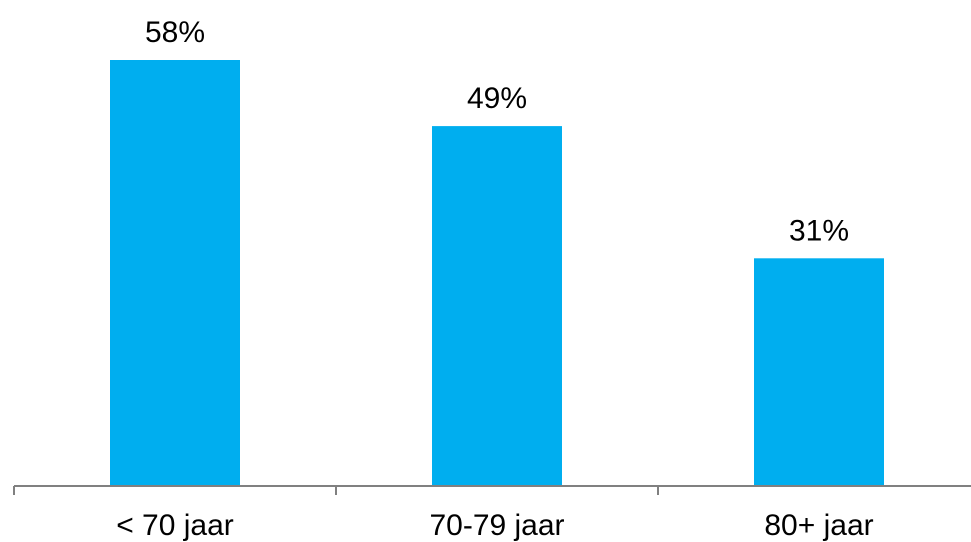  I want to click on x-tick-label-1: < 70 jaar, so click(175, 525).